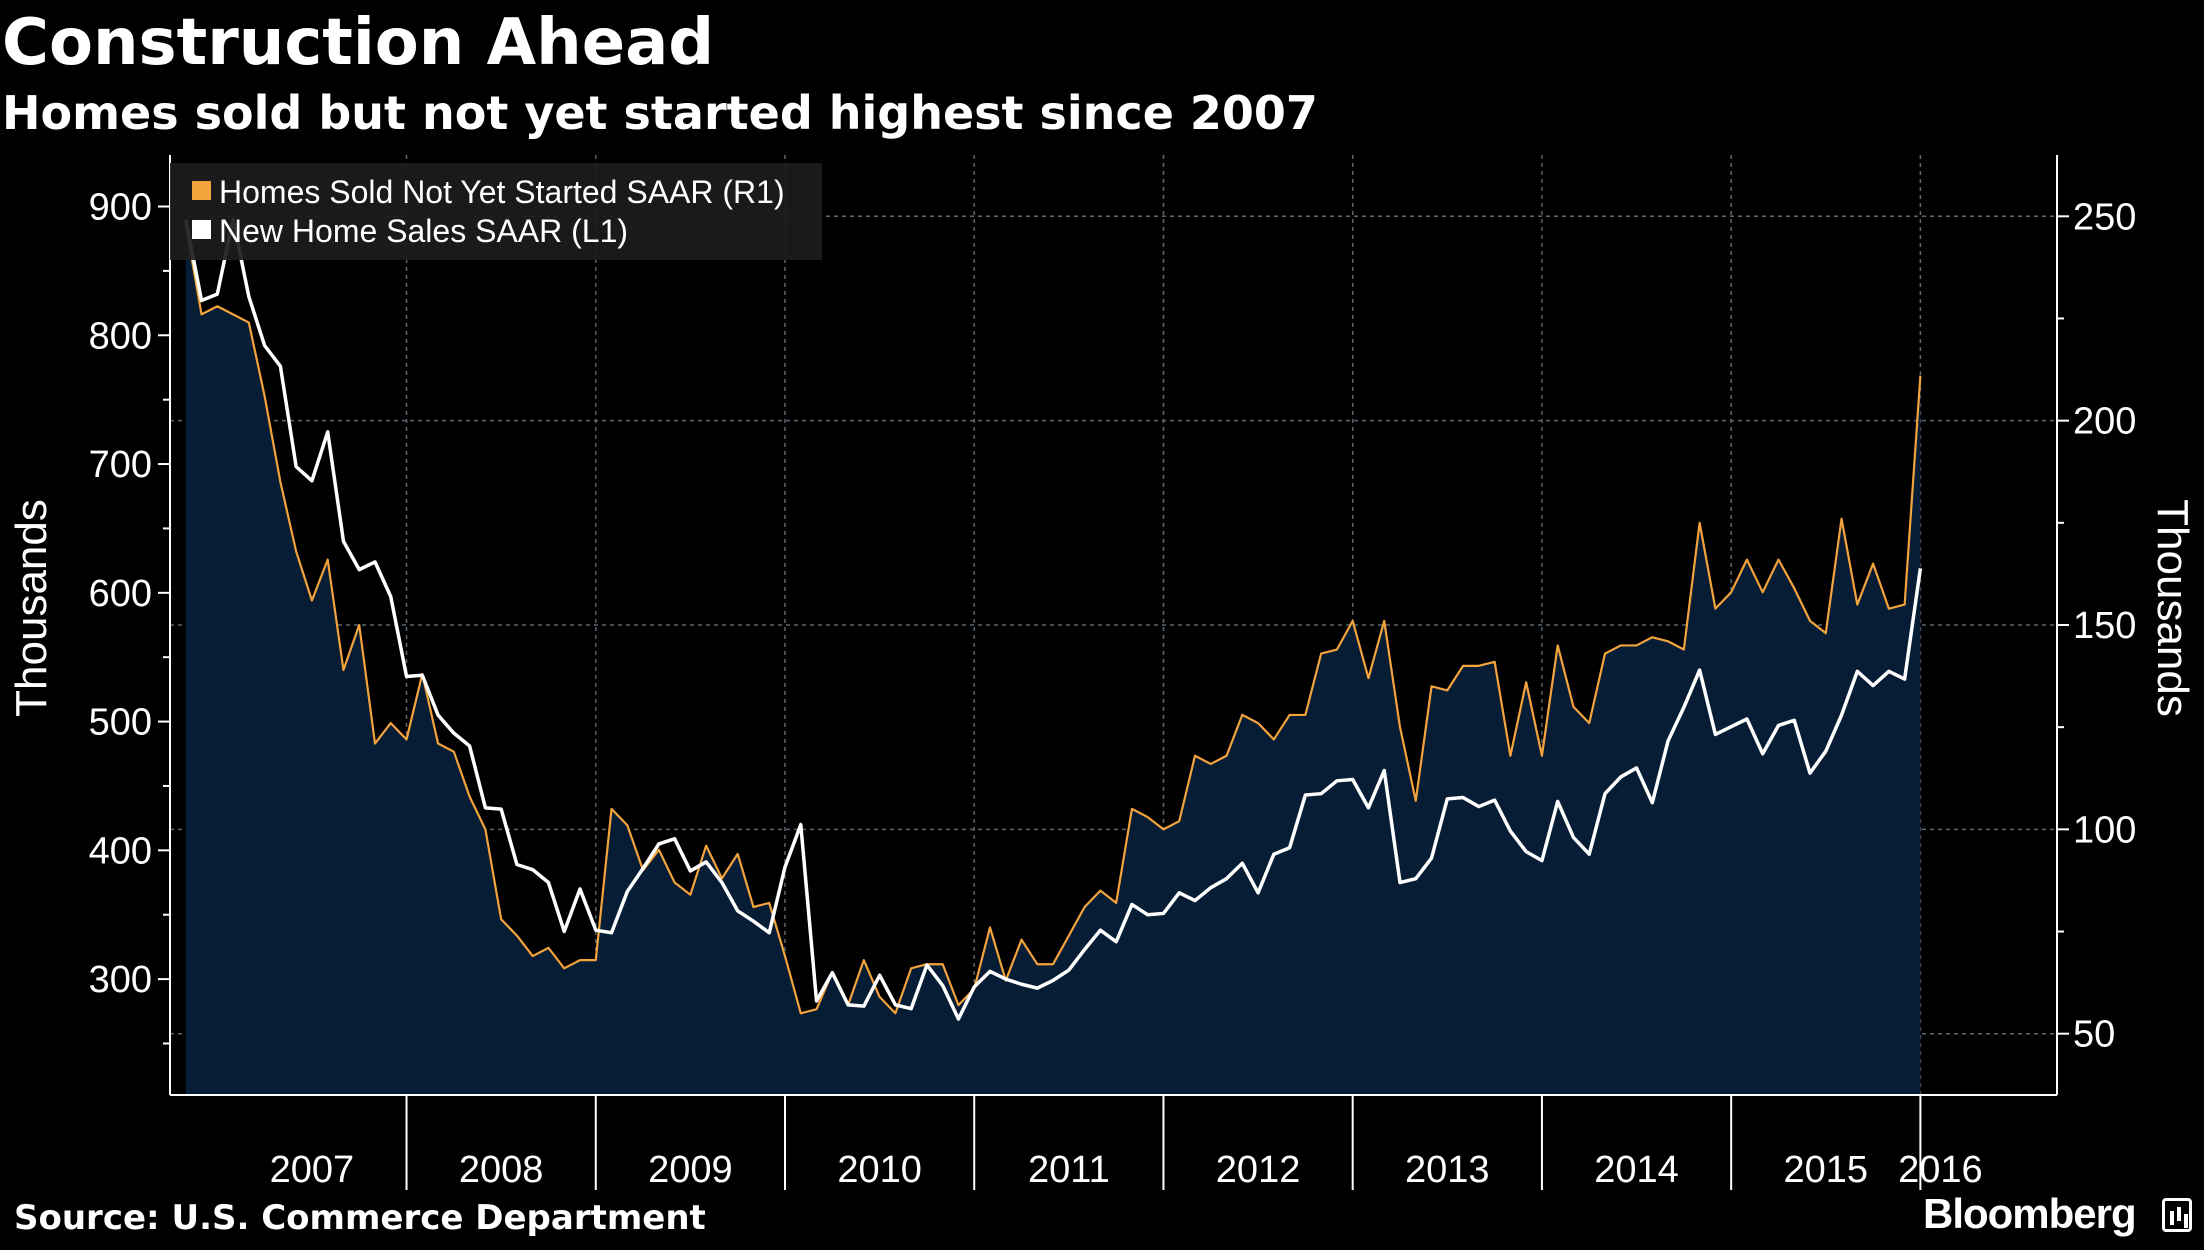  Describe the element at coordinates (358, 43) in the screenshot. I see `chart-title: Construction Ahead` at that location.